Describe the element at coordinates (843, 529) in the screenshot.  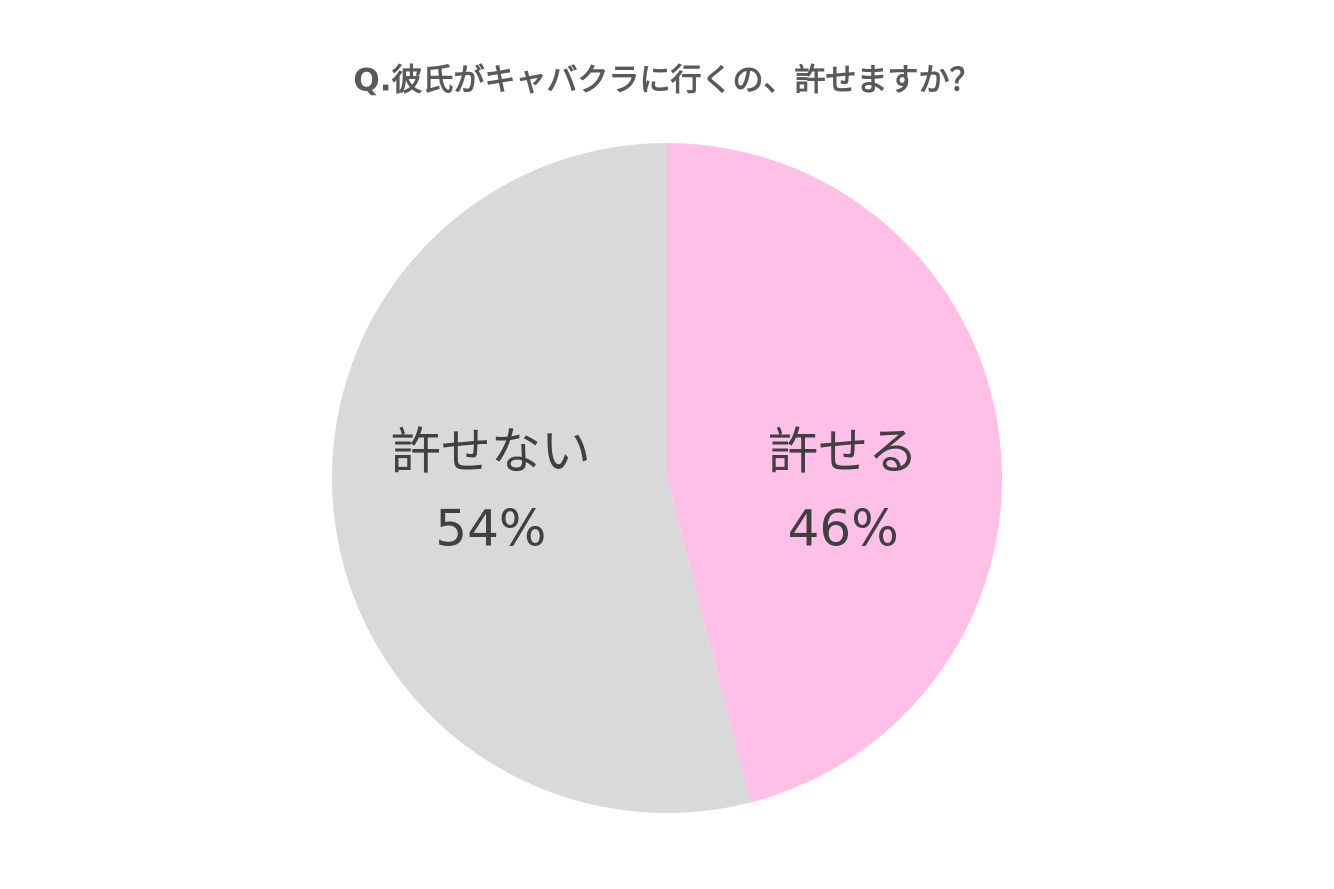
I see `slice-value-label: 46%` at that location.